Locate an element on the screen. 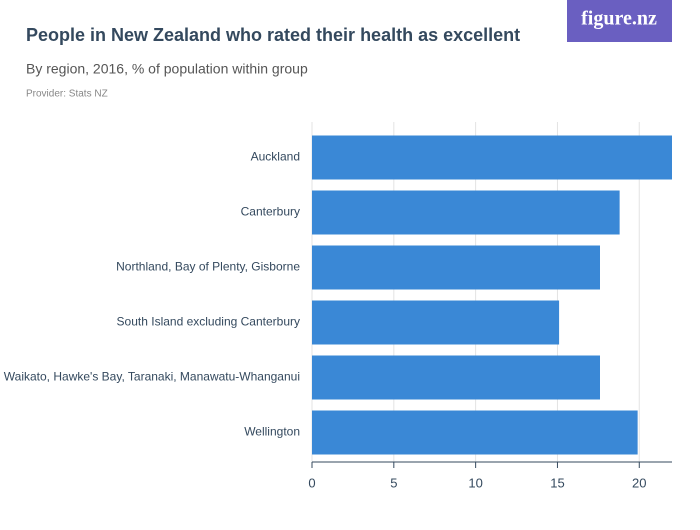  provider: Provider: Stats NZ is located at coordinates (67, 94).